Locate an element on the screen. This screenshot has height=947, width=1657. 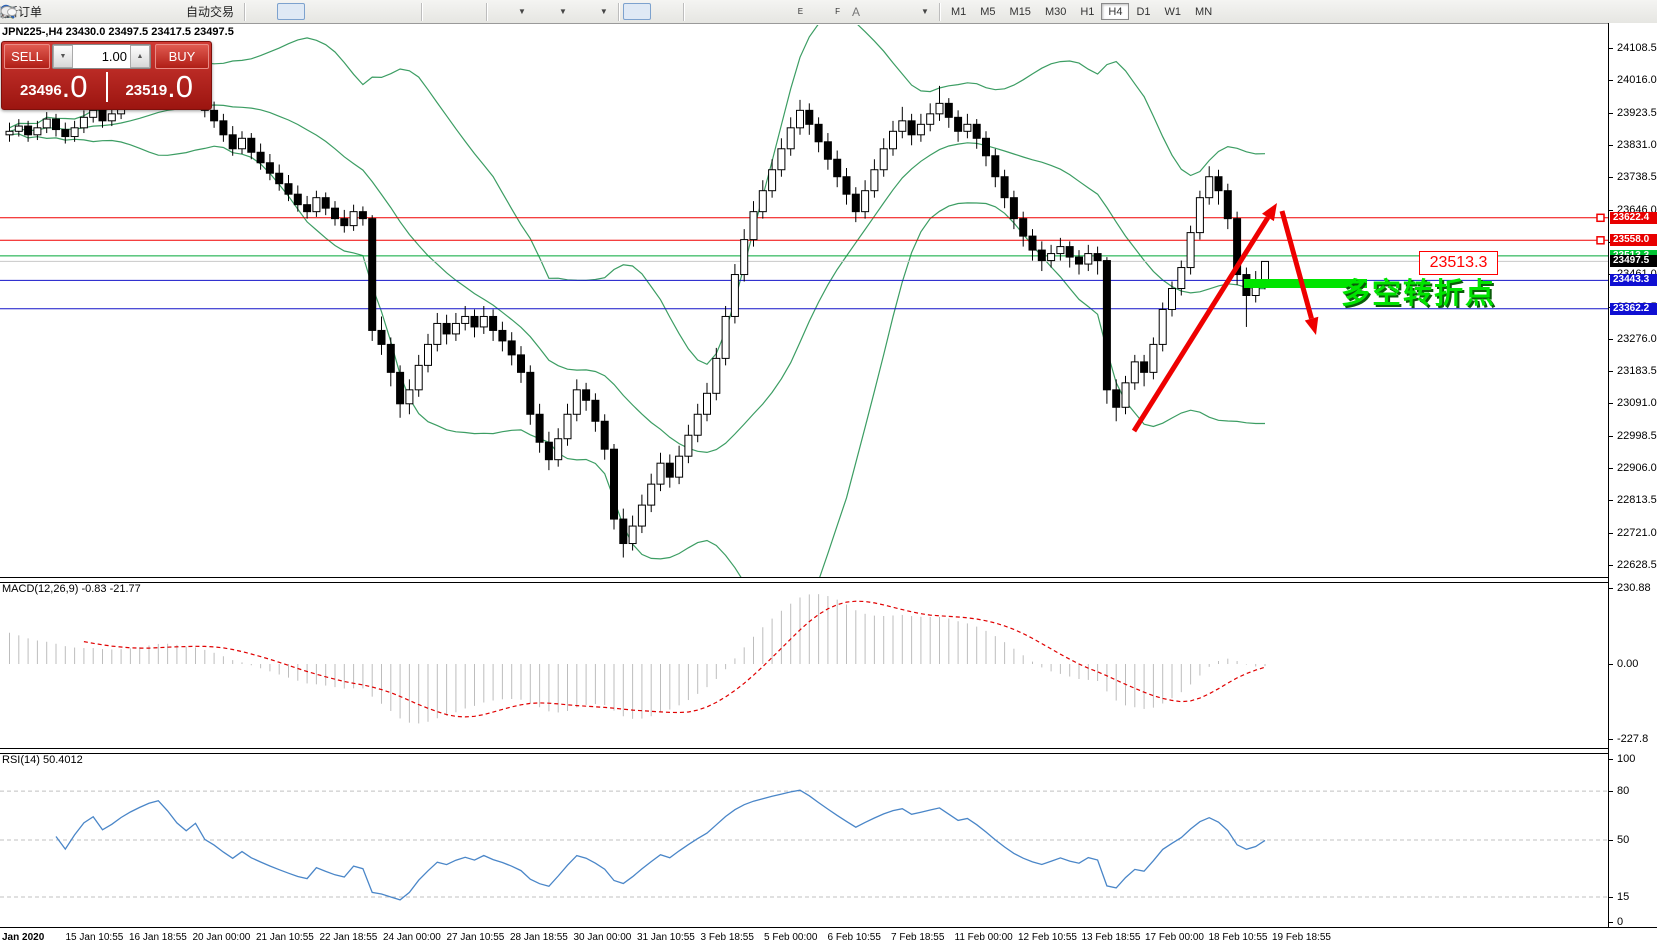
price-tag-label: 23513.3 is located at coordinates (1458, 263).